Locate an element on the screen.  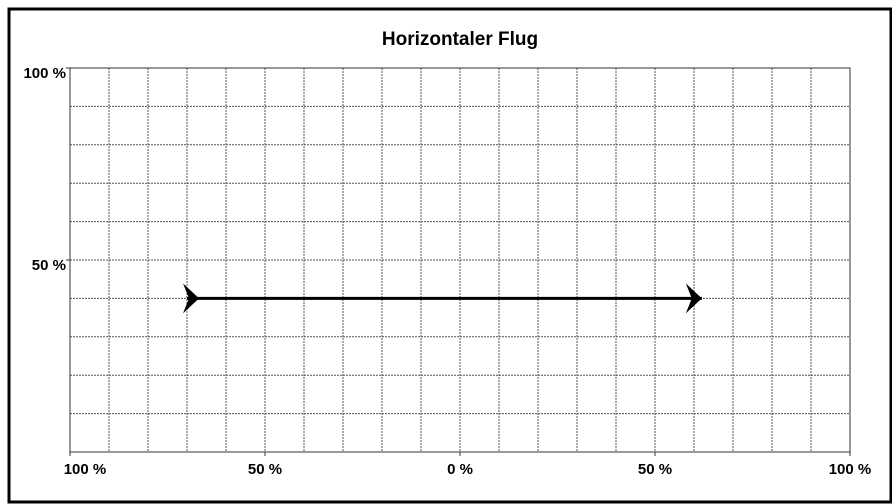
x-tick-label: 0 % is located at coordinates (460, 469).